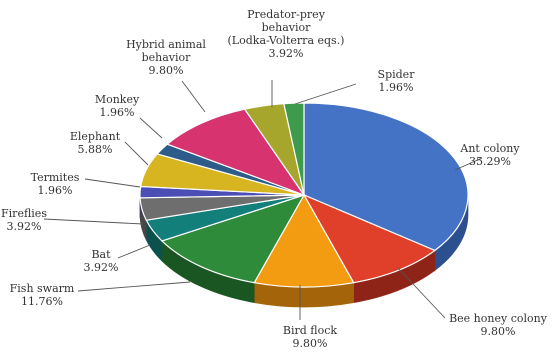 The image size is (558, 357). Describe the element at coordinates (294, 149) in the screenshot. I see `slice-spider` at that location.